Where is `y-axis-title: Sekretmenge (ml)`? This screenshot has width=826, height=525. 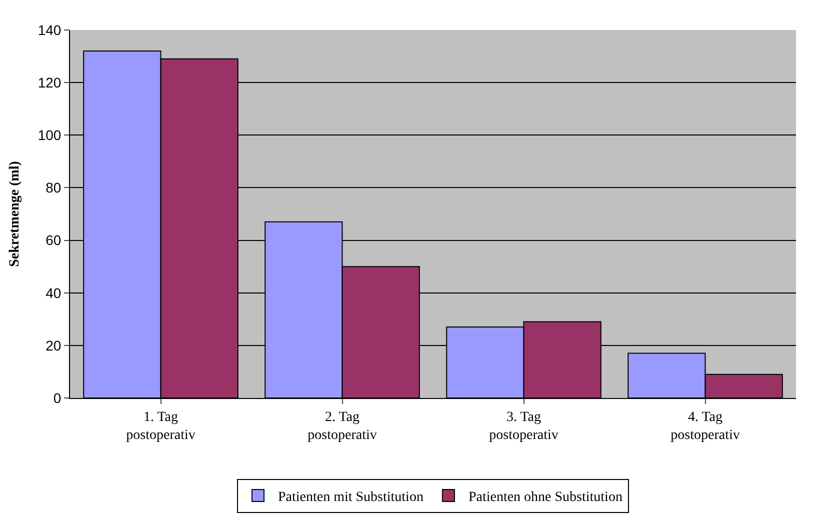
y-axis-title: Sekretmenge (ml) is located at coordinates (14, 213).